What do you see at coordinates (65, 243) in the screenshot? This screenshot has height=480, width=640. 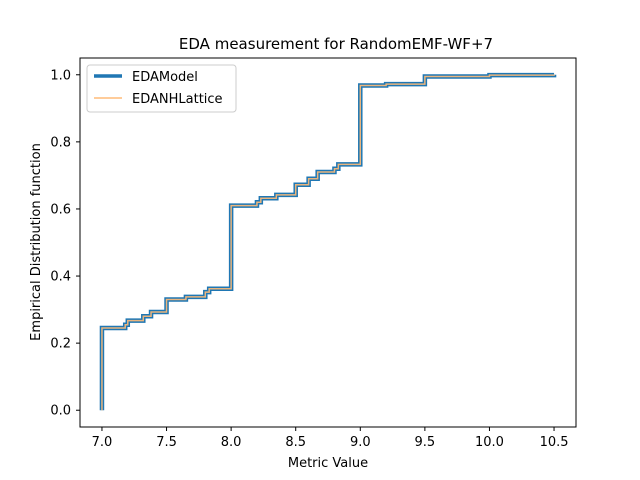 I see `y-axis: 0.0 0.2 0.4 0.6 0.8 1.0` at bounding box center [65, 243].